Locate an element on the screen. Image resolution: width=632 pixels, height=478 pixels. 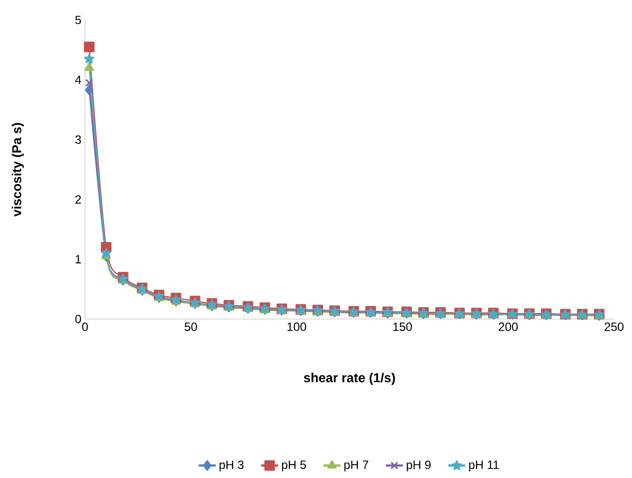
y-tick-label: 2 is located at coordinates (78, 199).